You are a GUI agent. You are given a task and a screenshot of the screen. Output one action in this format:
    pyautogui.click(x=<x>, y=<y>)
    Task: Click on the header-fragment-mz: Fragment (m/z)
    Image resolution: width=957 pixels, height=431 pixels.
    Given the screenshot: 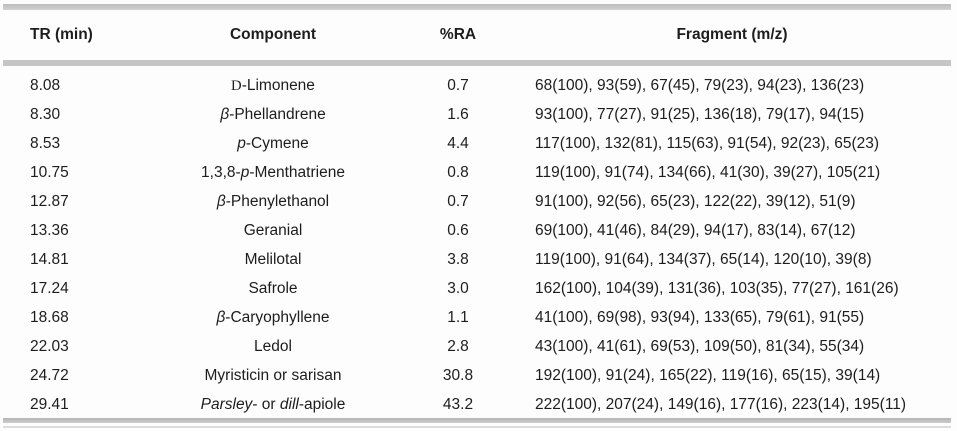 What is the action you would take?
    pyautogui.click(x=732, y=38)
    